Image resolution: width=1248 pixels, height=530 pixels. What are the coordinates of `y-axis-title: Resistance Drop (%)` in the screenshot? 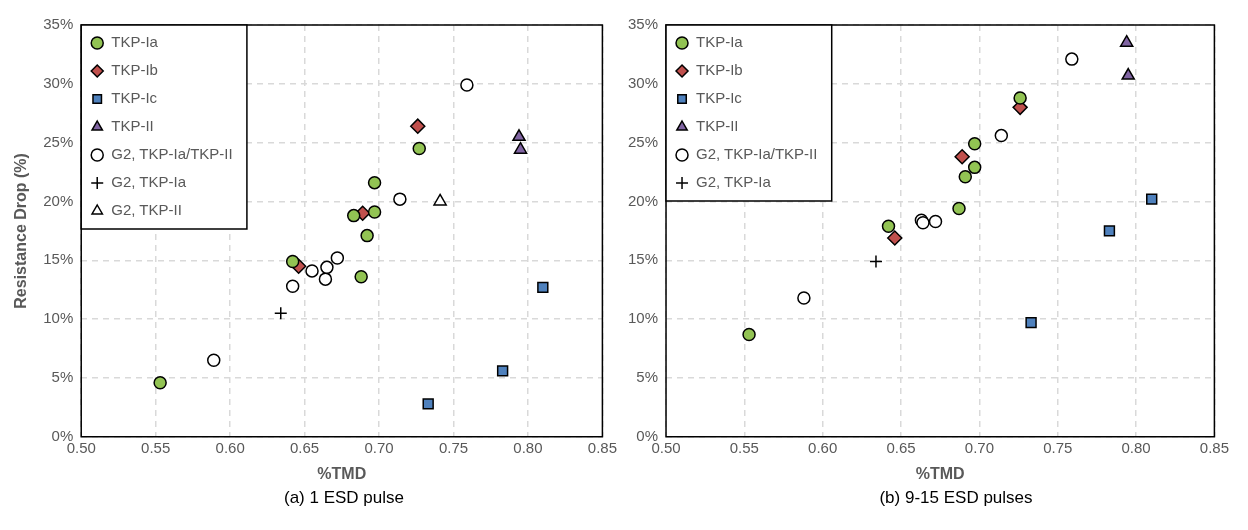 It's located at (21, 231).